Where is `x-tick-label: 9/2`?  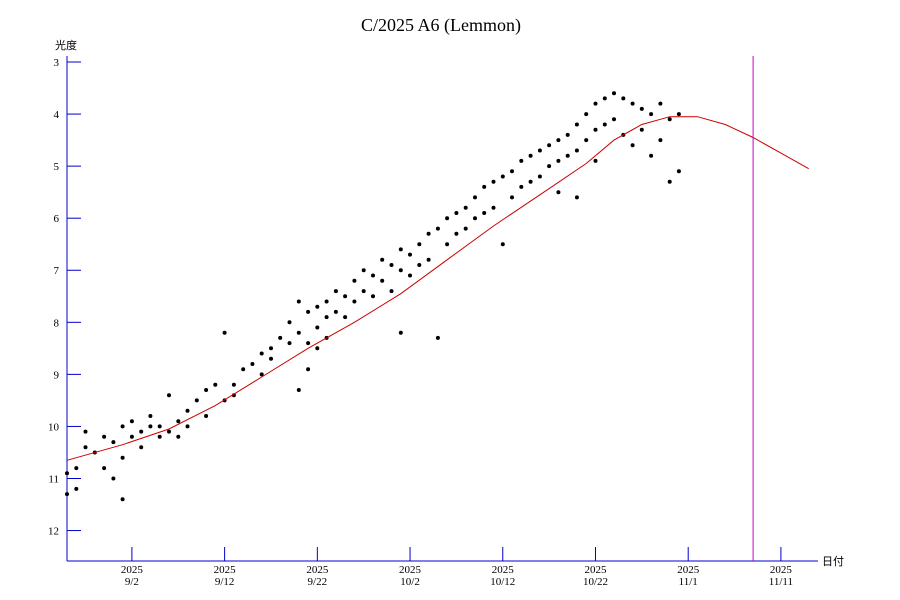
x-tick-label: 9/2 is located at coordinates (132, 582).